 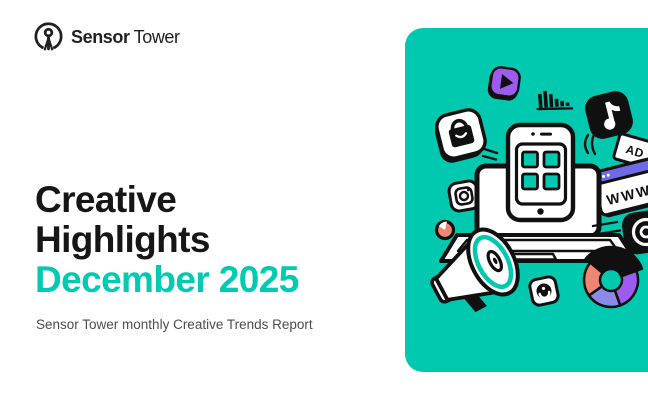 I want to click on speed-lines-right, so click(x=606, y=228).